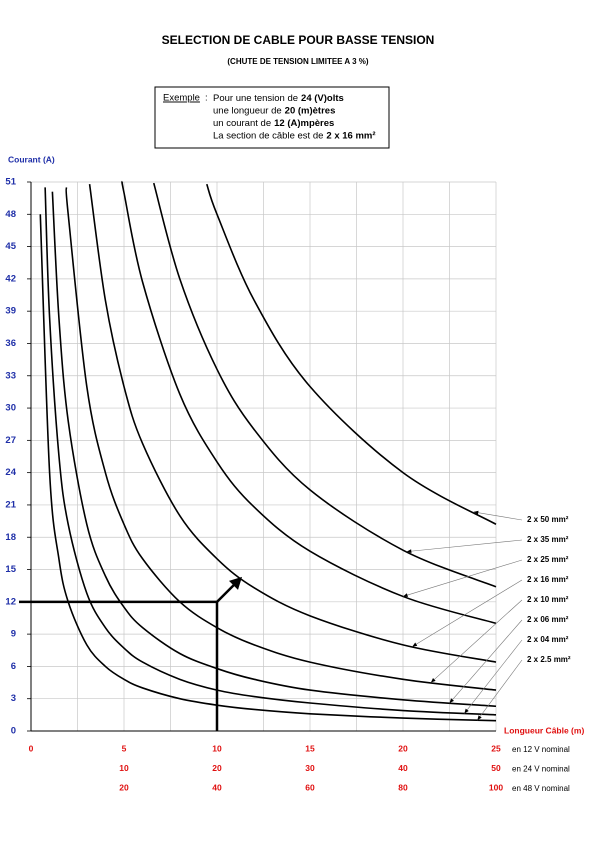 The width and height of the screenshot is (595, 842). What do you see at coordinates (31, 159) in the screenshot?
I see `y-axis-label: Courant (A)` at bounding box center [31, 159].